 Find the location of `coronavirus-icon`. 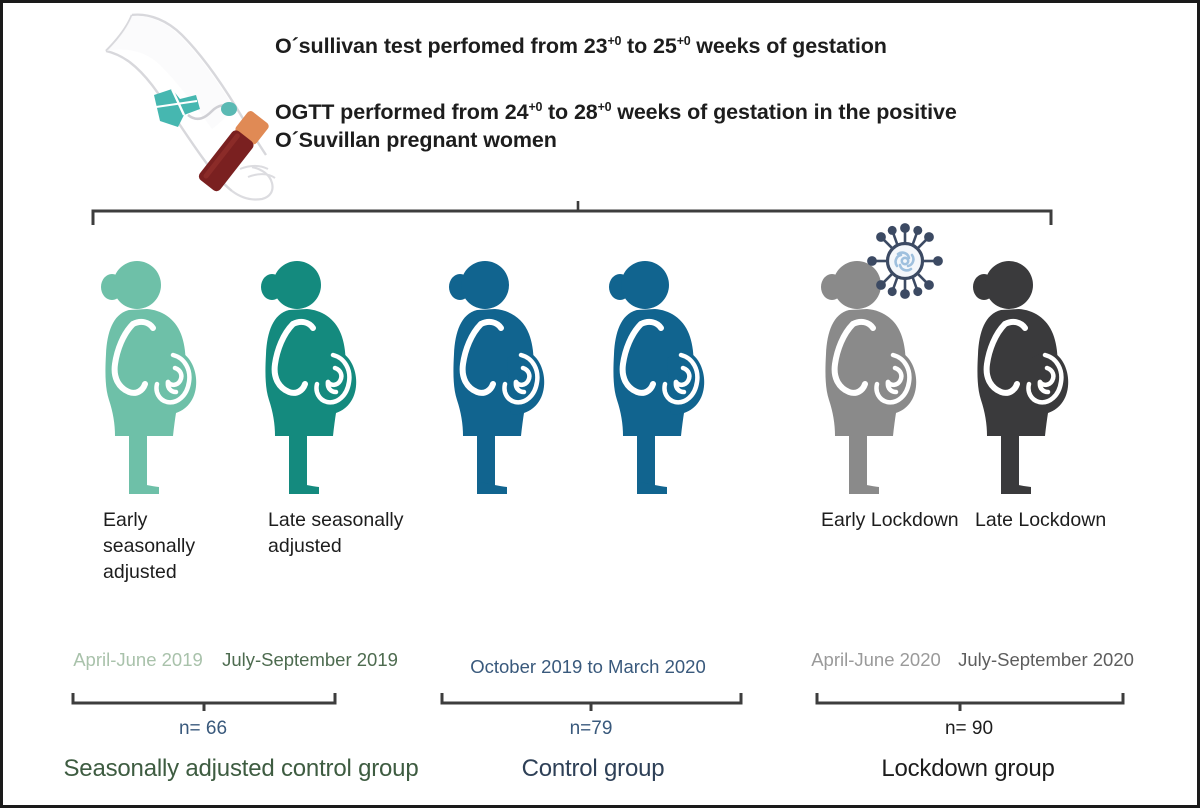

coronavirus-icon is located at coordinates (905, 261).